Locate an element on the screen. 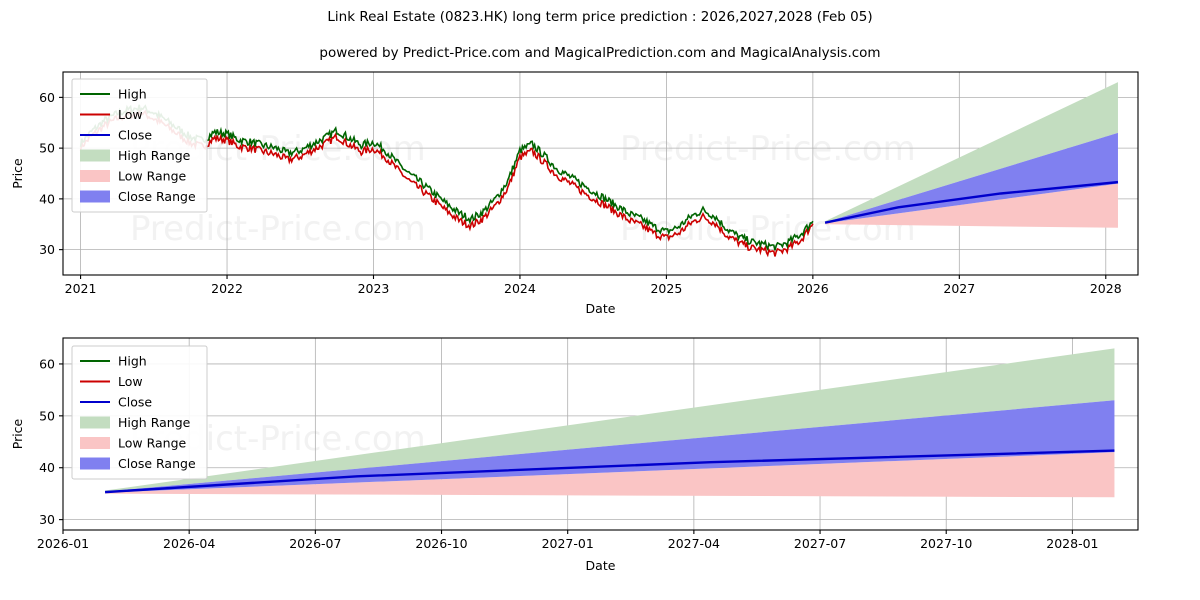  x-tick-label: 2024 is located at coordinates (520, 288).